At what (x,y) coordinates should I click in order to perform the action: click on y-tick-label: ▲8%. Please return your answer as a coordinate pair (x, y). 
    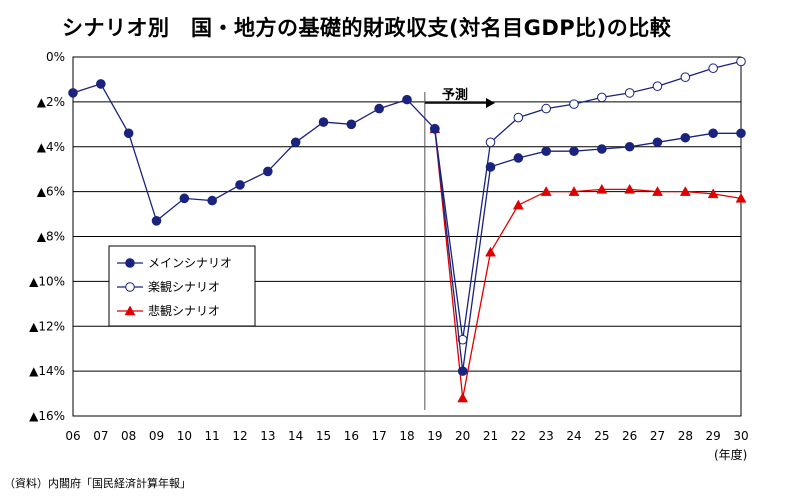
    Looking at the image, I should click on (51, 237).